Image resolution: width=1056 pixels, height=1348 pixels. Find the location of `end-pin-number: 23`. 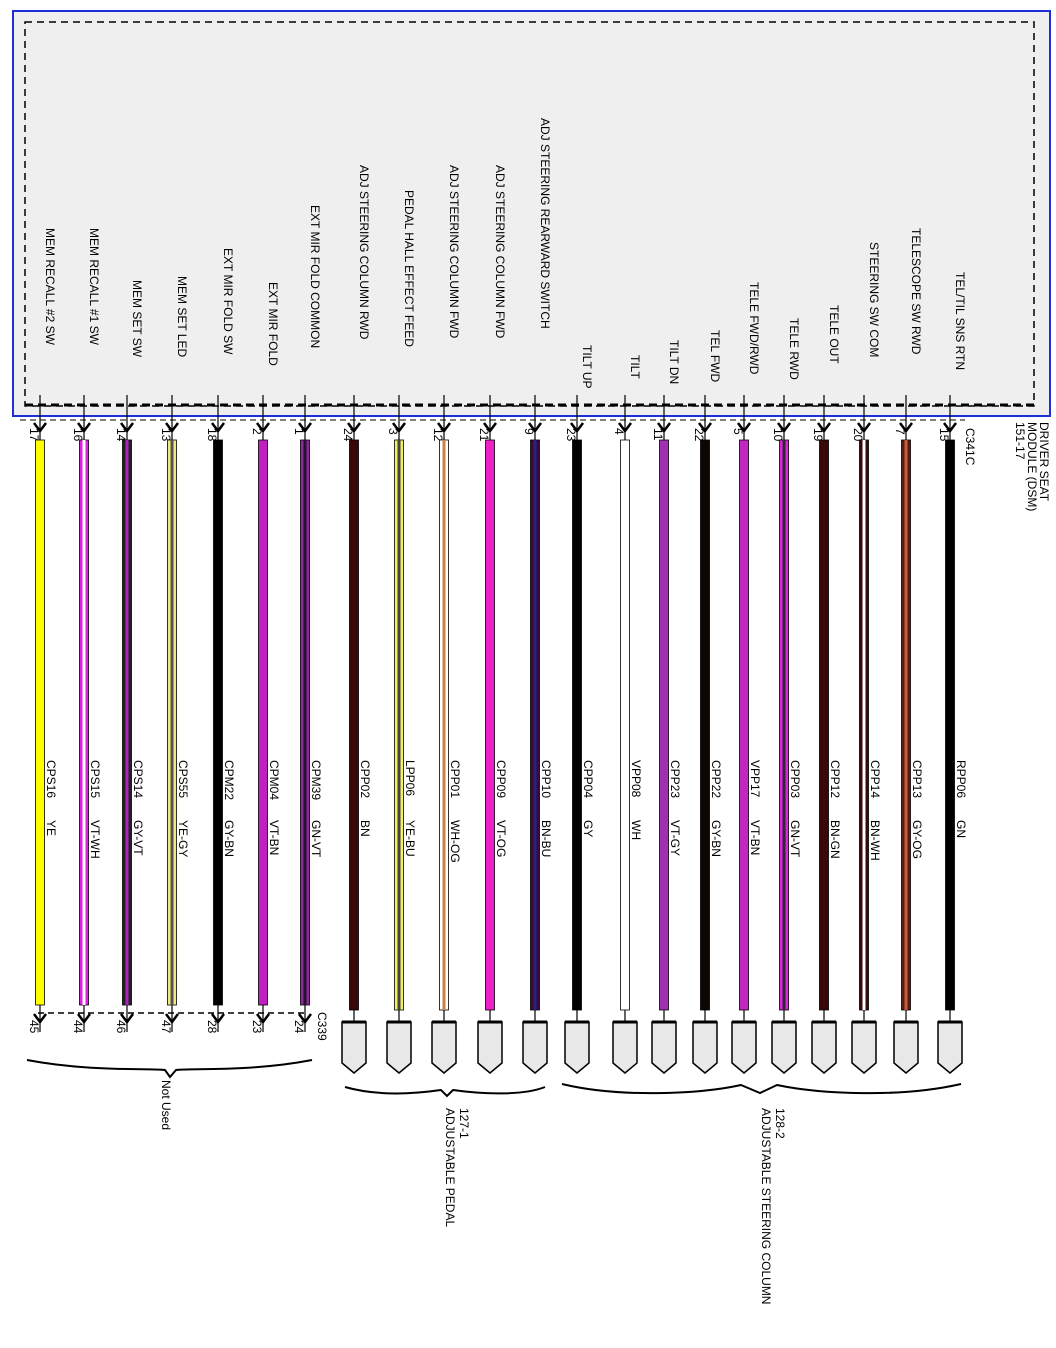

end-pin-number: 23 is located at coordinates (257, 1027).